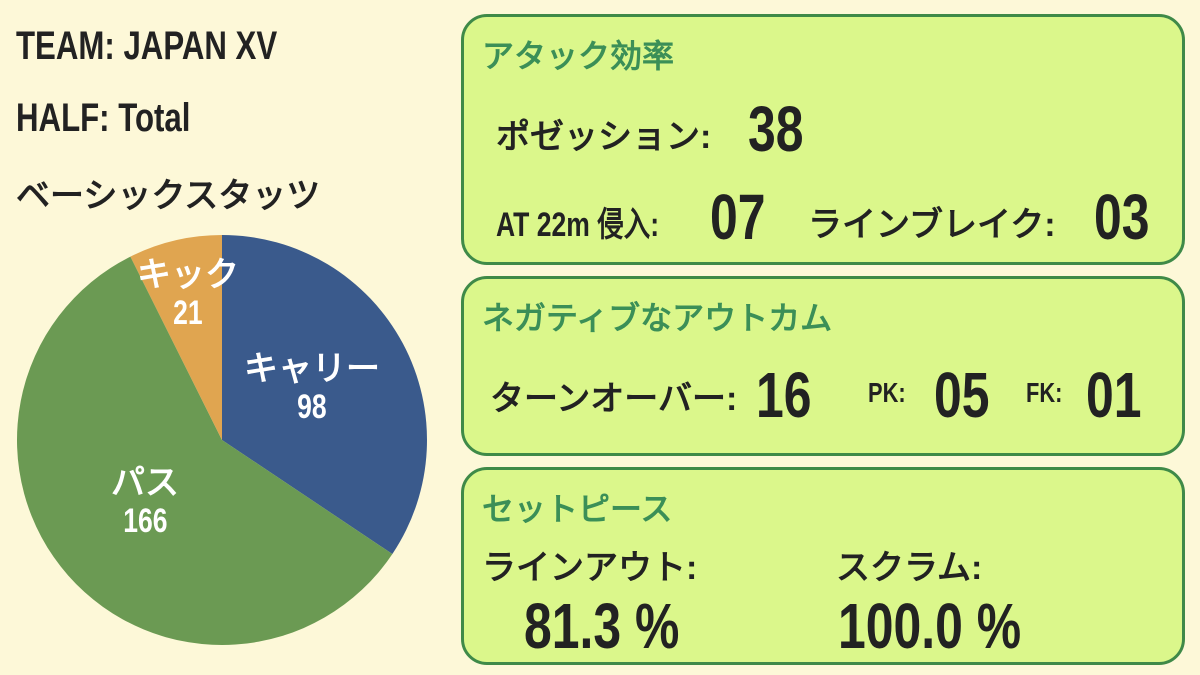 This screenshot has height=675, width=1200. Describe the element at coordinates (1114, 395) in the screenshot. I see `fk-value: 01` at that location.